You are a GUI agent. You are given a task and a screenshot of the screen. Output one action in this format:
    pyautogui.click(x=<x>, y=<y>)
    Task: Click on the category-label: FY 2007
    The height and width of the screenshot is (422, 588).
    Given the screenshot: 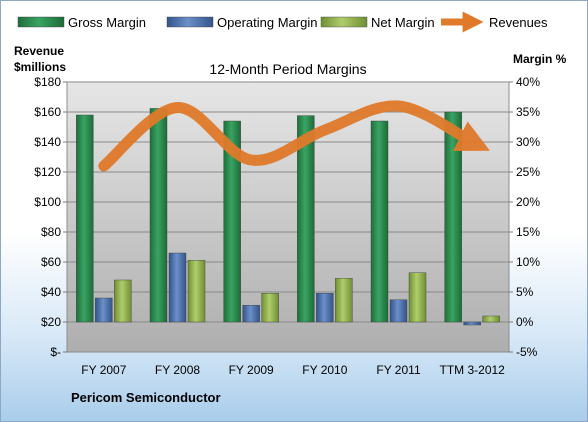 What is the action you would take?
    pyautogui.click(x=103, y=370)
    